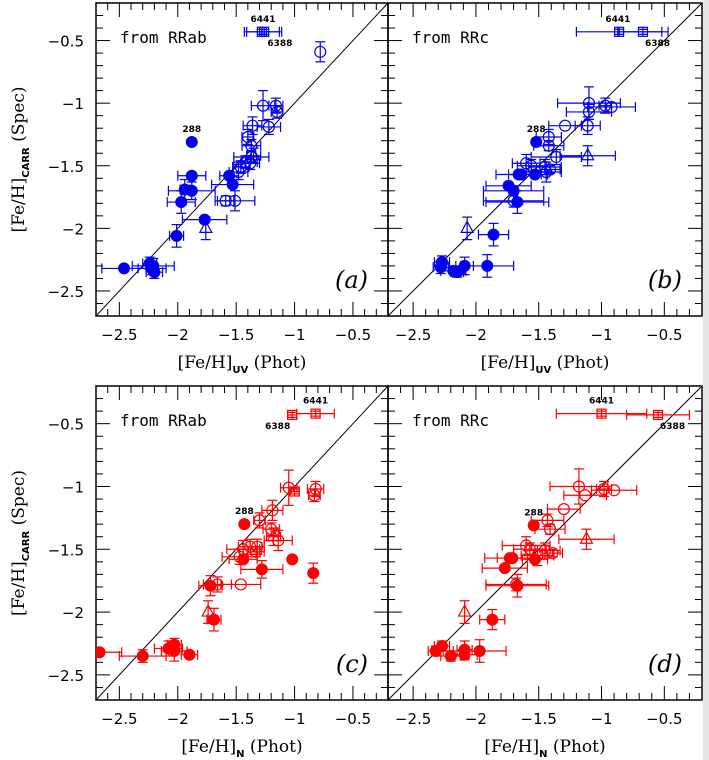 This screenshot has width=709, height=760. I want to click on panel-label: (b), so click(665, 280).